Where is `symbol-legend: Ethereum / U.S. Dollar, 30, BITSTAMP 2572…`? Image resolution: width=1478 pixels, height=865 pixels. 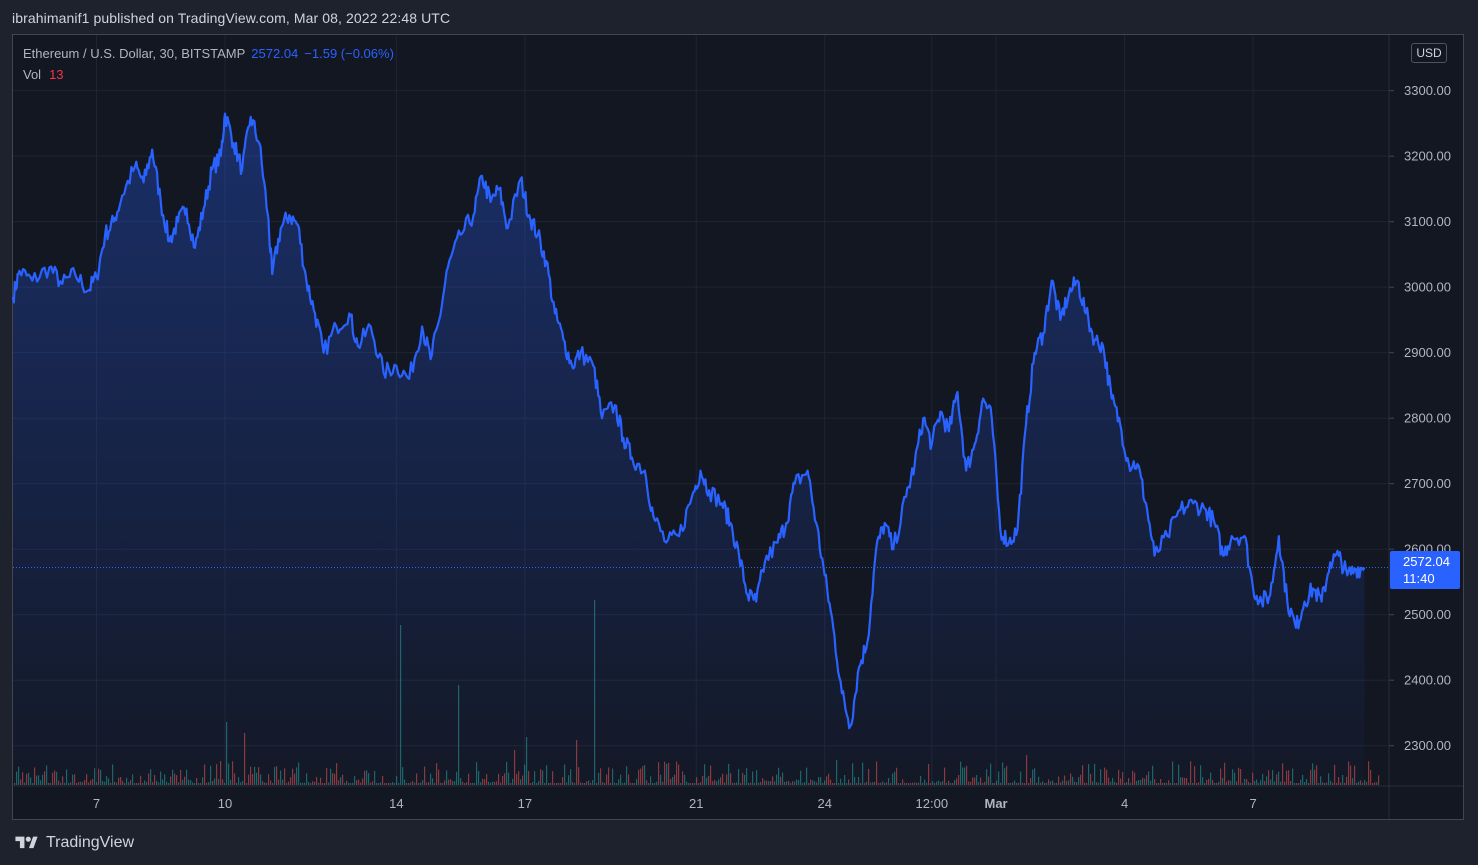
symbol-legend: Ethereum / U.S. Dollar, 30, BITSTAMP 2572… is located at coordinates (208, 53).